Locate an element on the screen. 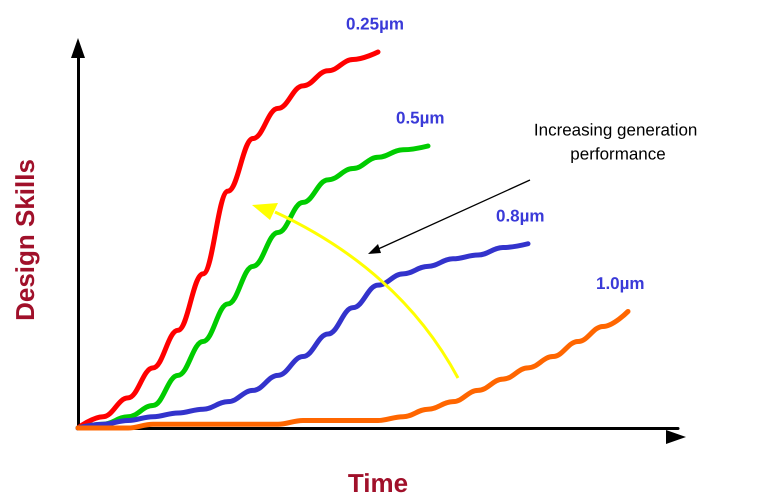 The image size is (764, 501). x-axis-title: Time is located at coordinates (378, 483).